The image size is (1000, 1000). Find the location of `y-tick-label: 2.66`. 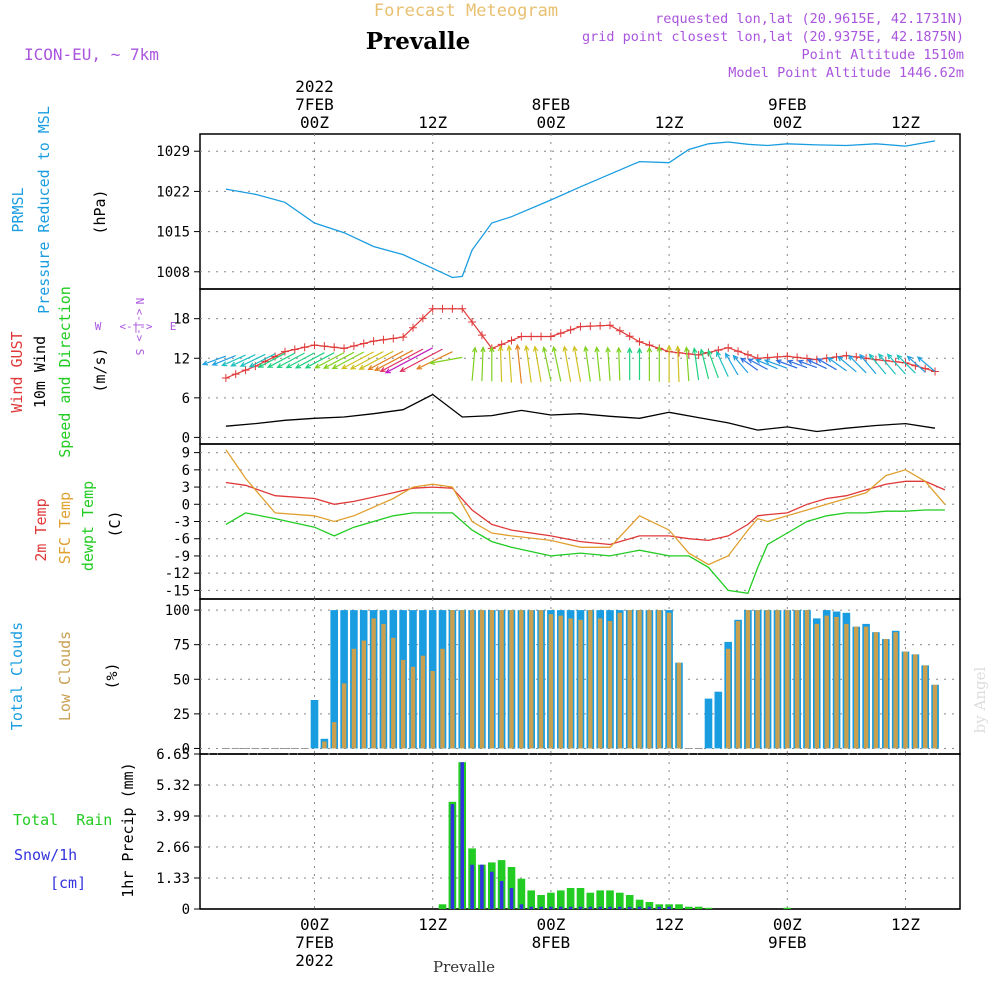

y-tick-label: 2.66 is located at coordinates (173, 848).